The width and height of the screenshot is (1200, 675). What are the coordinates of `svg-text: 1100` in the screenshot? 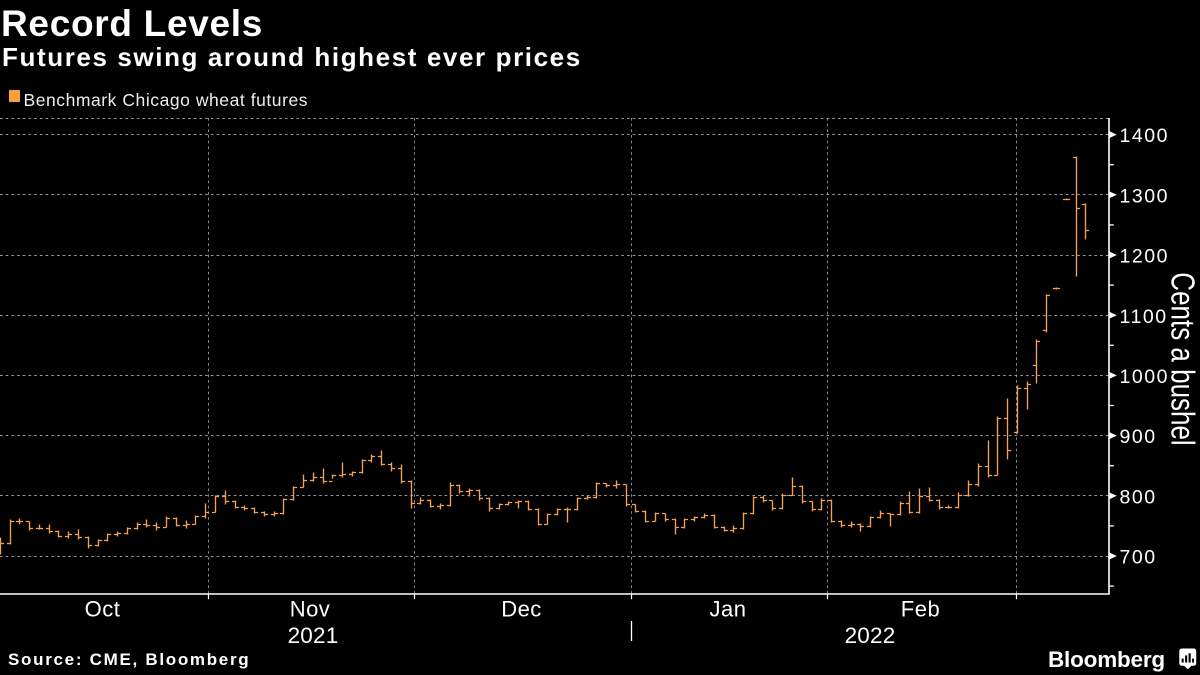 It's located at (1144, 317).